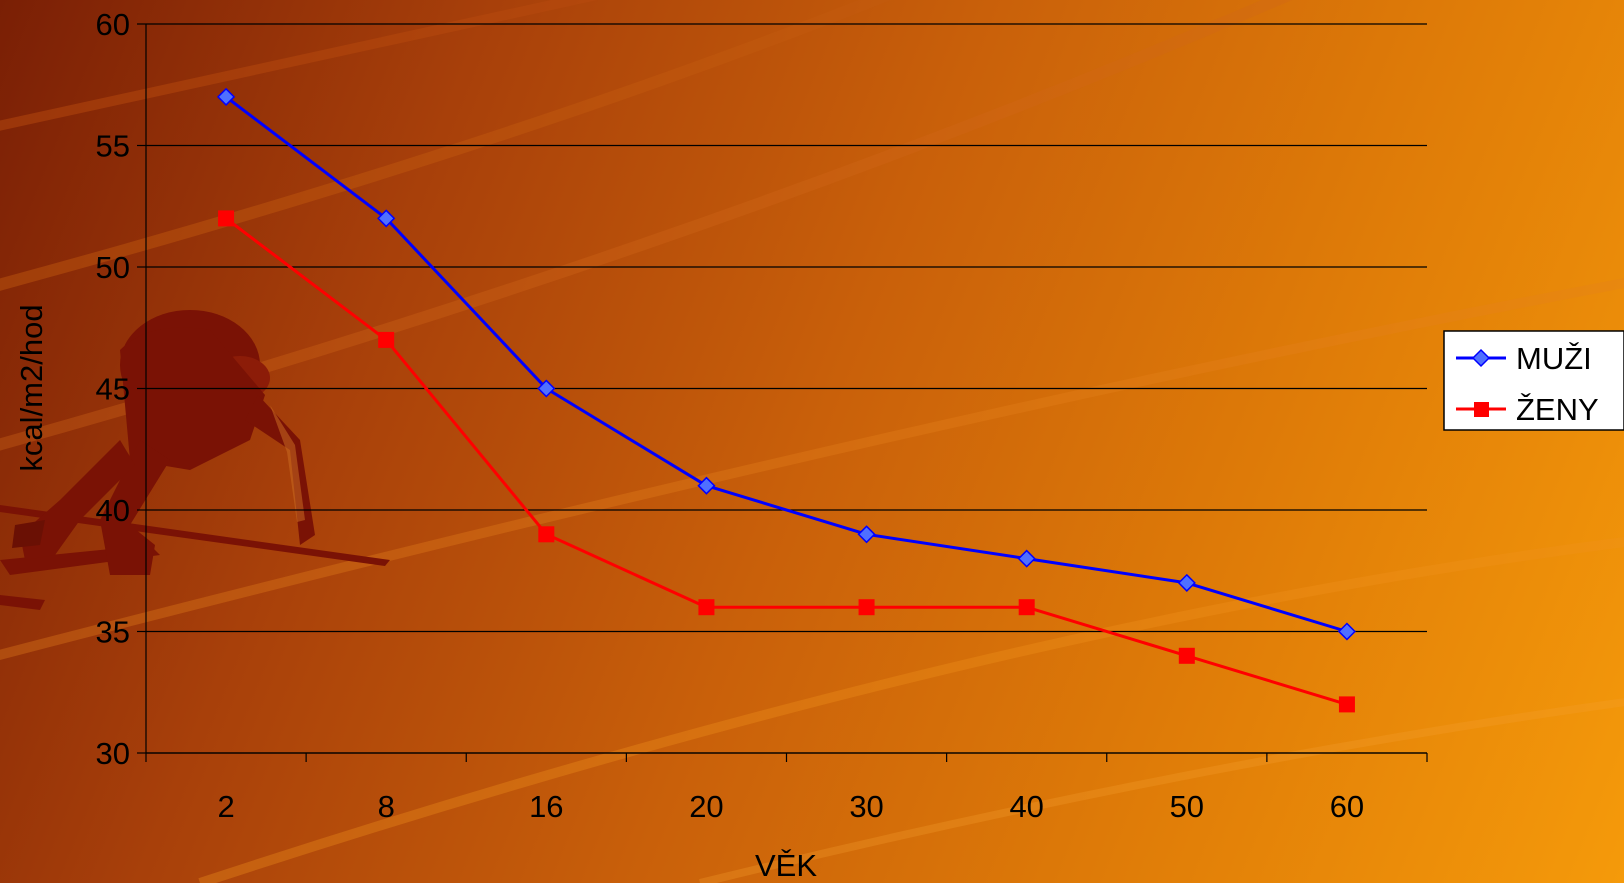 The height and width of the screenshot is (883, 1624). I want to click on x-tick-label: 20, so click(706, 806).